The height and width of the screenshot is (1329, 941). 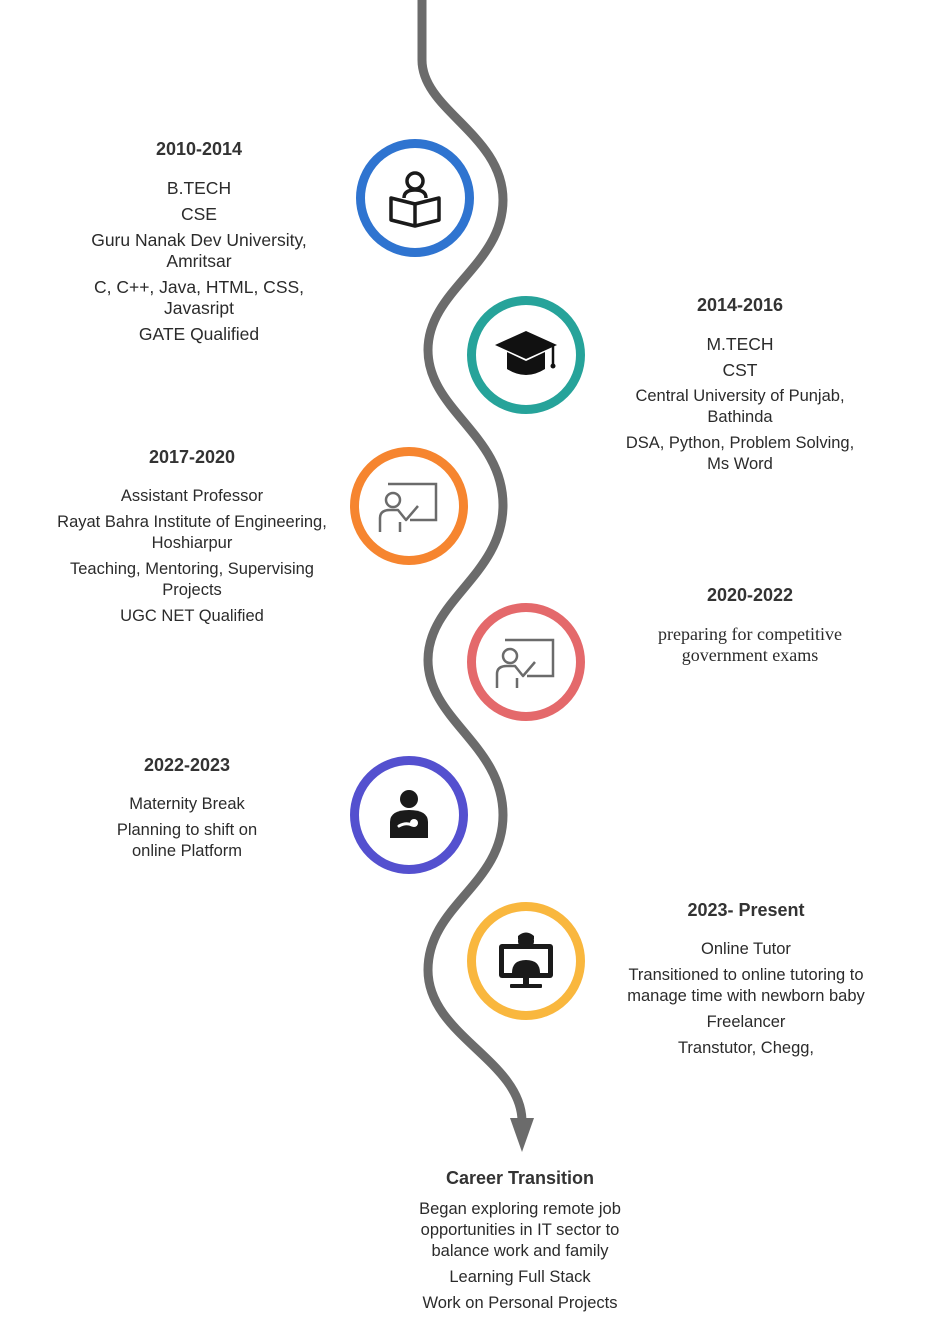 What do you see at coordinates (520, 1277) in the screenshot?
I see `career-transition-line: Learning Full Stack` at bounding box center [520, 1277].